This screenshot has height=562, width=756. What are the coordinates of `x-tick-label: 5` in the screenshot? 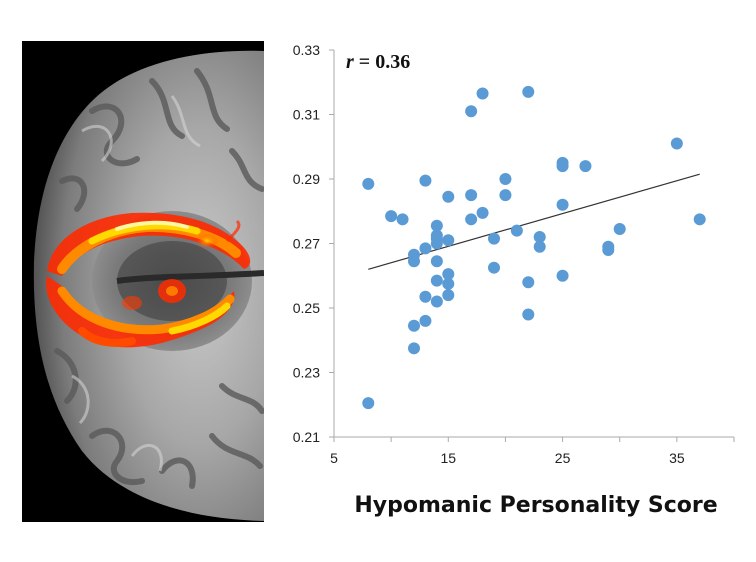 It's located at (334, 458).